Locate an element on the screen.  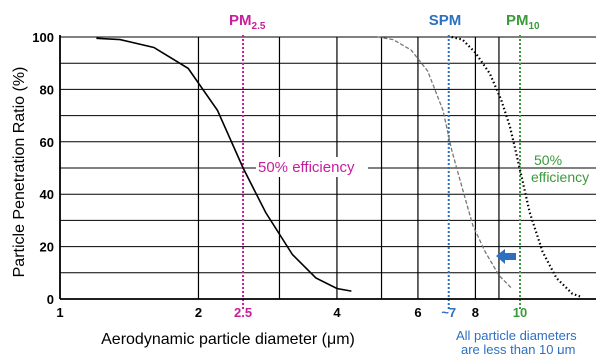
marker-label: SPM is located at coordinates (445, 20).